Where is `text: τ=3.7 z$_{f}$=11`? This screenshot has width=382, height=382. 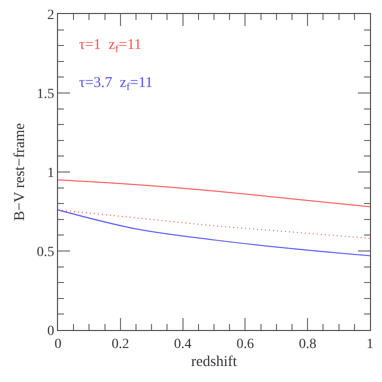 text: τ=3.7 z$_{f}$=11 is located at coordinates (116, 84).